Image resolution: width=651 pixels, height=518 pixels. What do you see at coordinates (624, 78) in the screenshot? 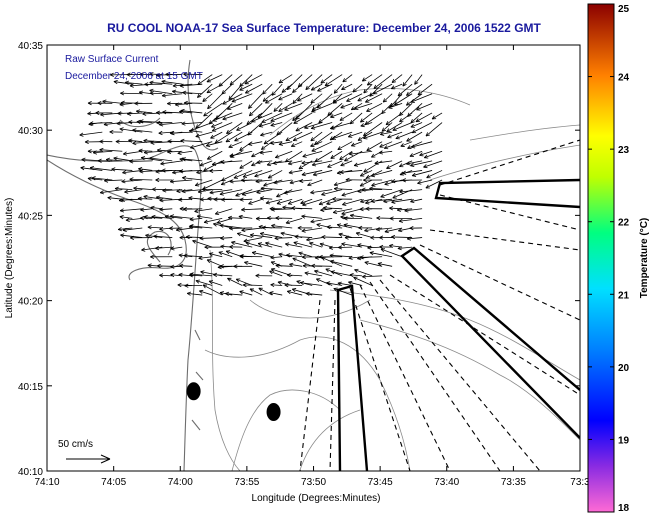
I see `colorbar-tick-label: 24` at bounding box center [624, 78].